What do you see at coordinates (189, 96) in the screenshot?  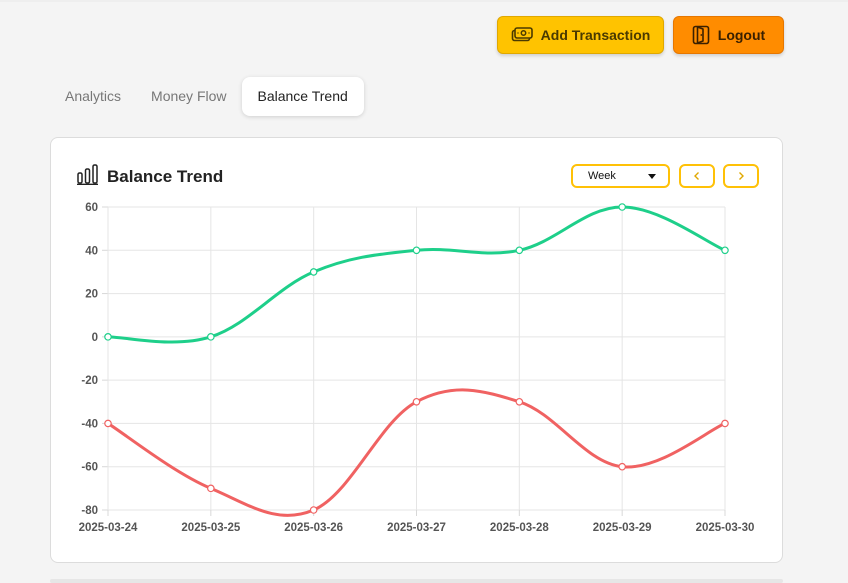 I see `tab-money-flow: Money Flow` at bounding box center [189, 96].